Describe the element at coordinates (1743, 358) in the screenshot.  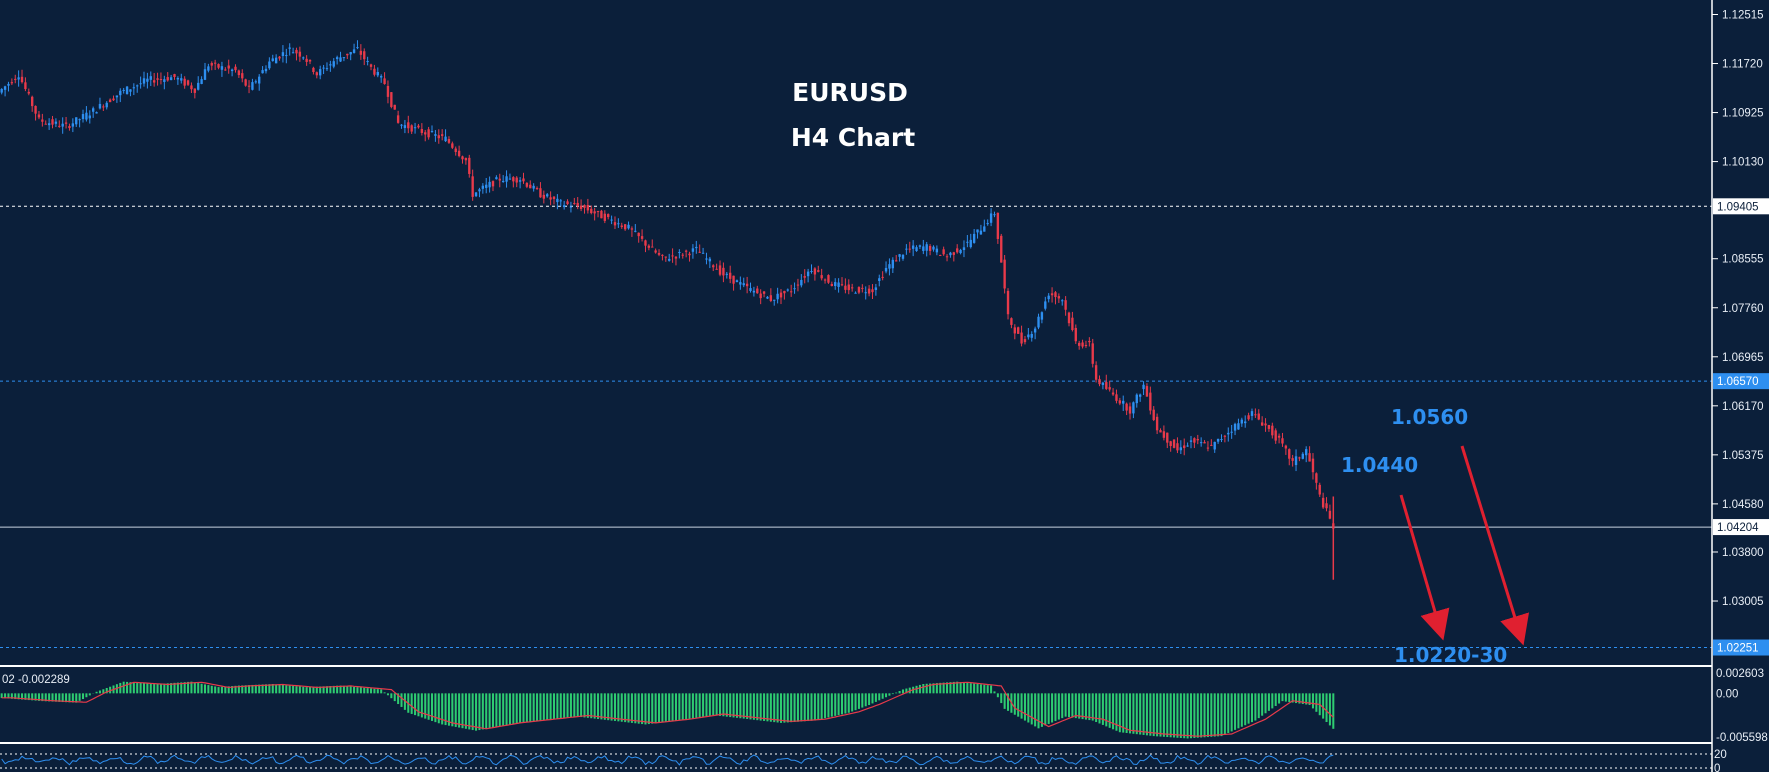
I see `price-tick-label: 1.06965` at that location.